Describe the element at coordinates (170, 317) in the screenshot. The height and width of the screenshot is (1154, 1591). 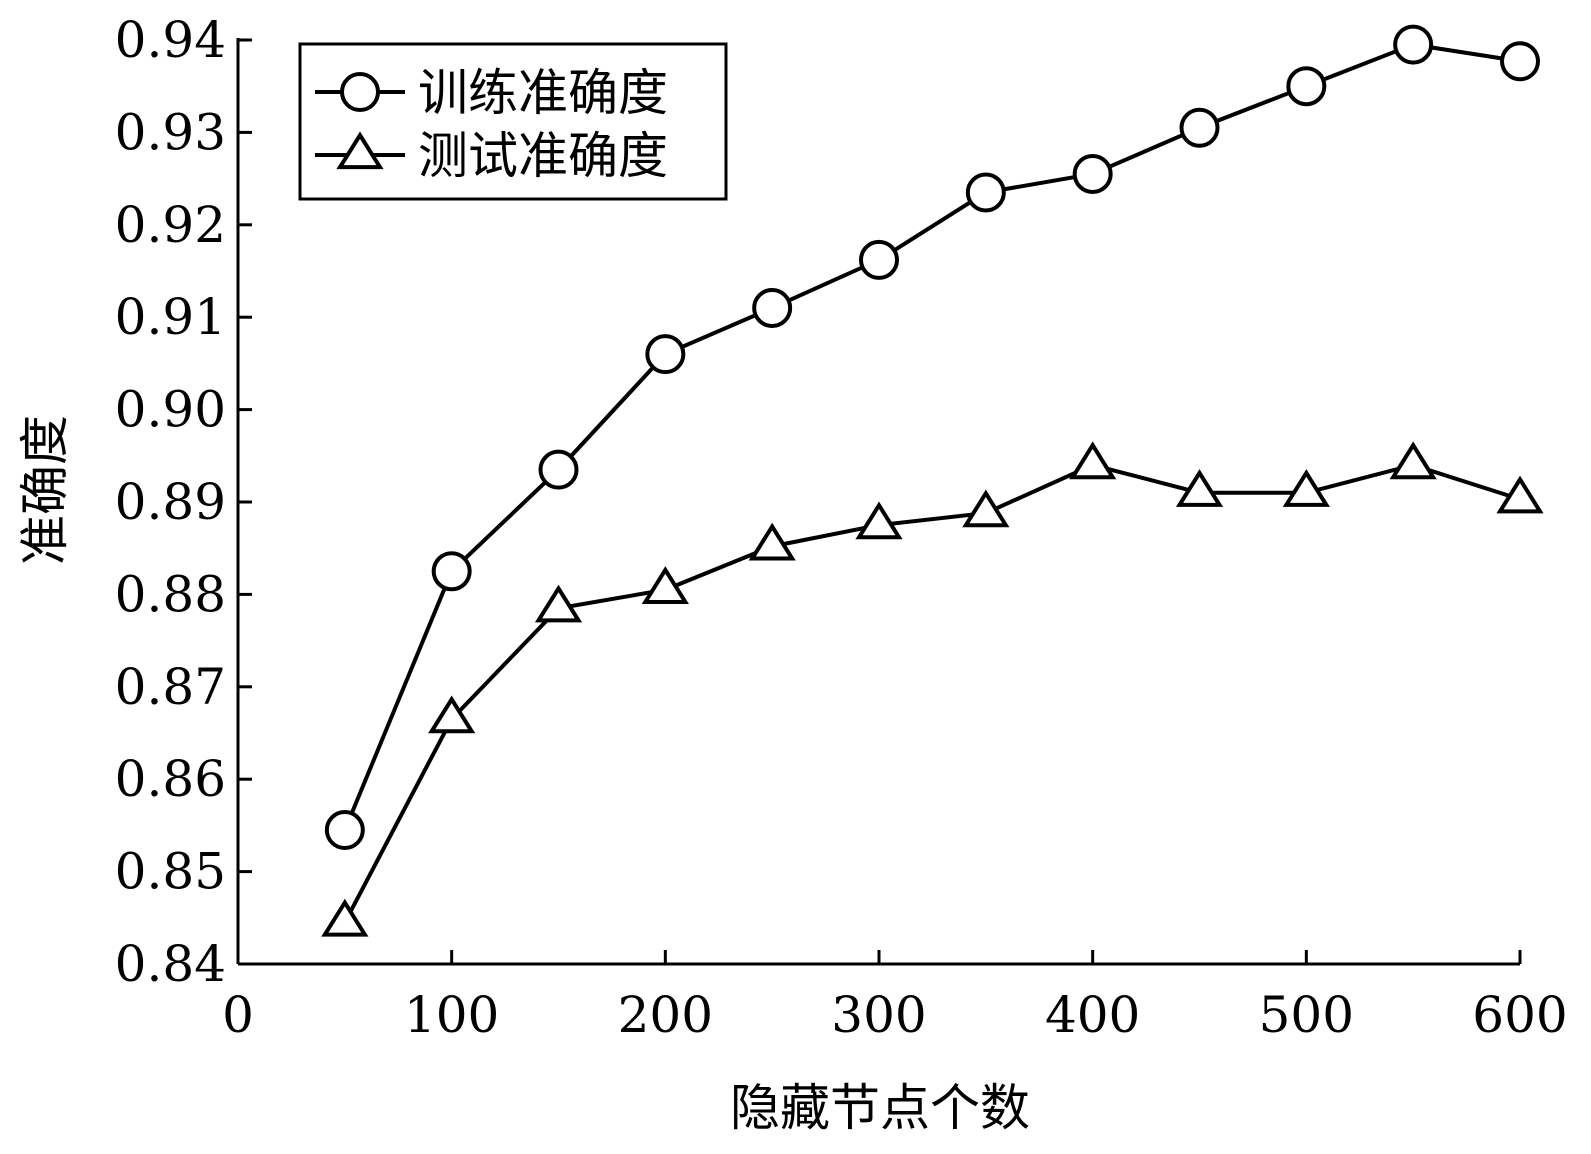
I see `y-tick-label: 0.91` at that location.